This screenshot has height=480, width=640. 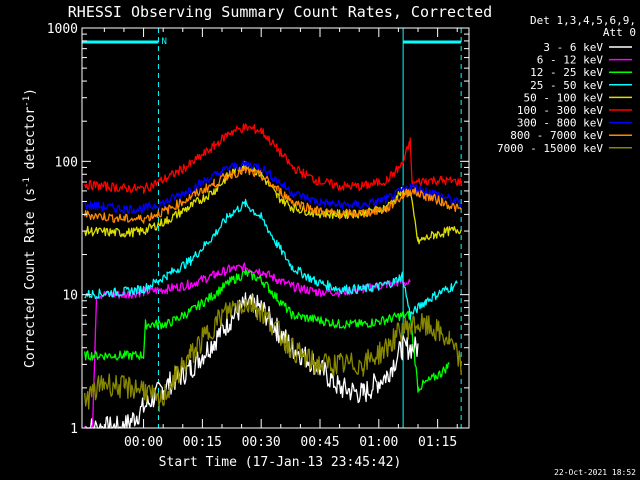 I want to click on y-axis-label-exp-2: -1, so click(x=27, y=101).